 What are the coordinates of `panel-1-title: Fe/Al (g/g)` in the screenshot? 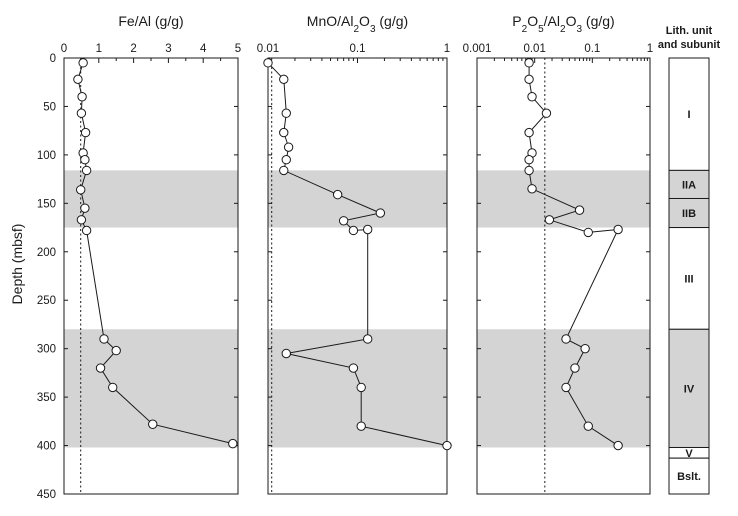 It's located at (150, 21).